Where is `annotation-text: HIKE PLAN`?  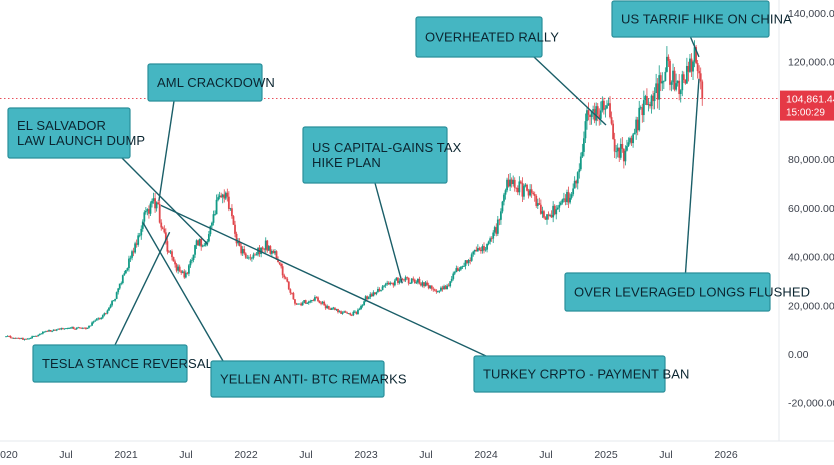
annotation-text: HIKE PLAN is located at coordinates (346, 162).